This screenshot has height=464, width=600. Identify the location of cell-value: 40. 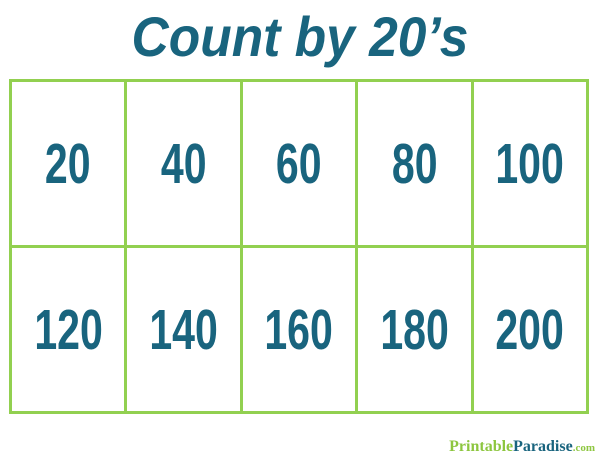
(183, 163).